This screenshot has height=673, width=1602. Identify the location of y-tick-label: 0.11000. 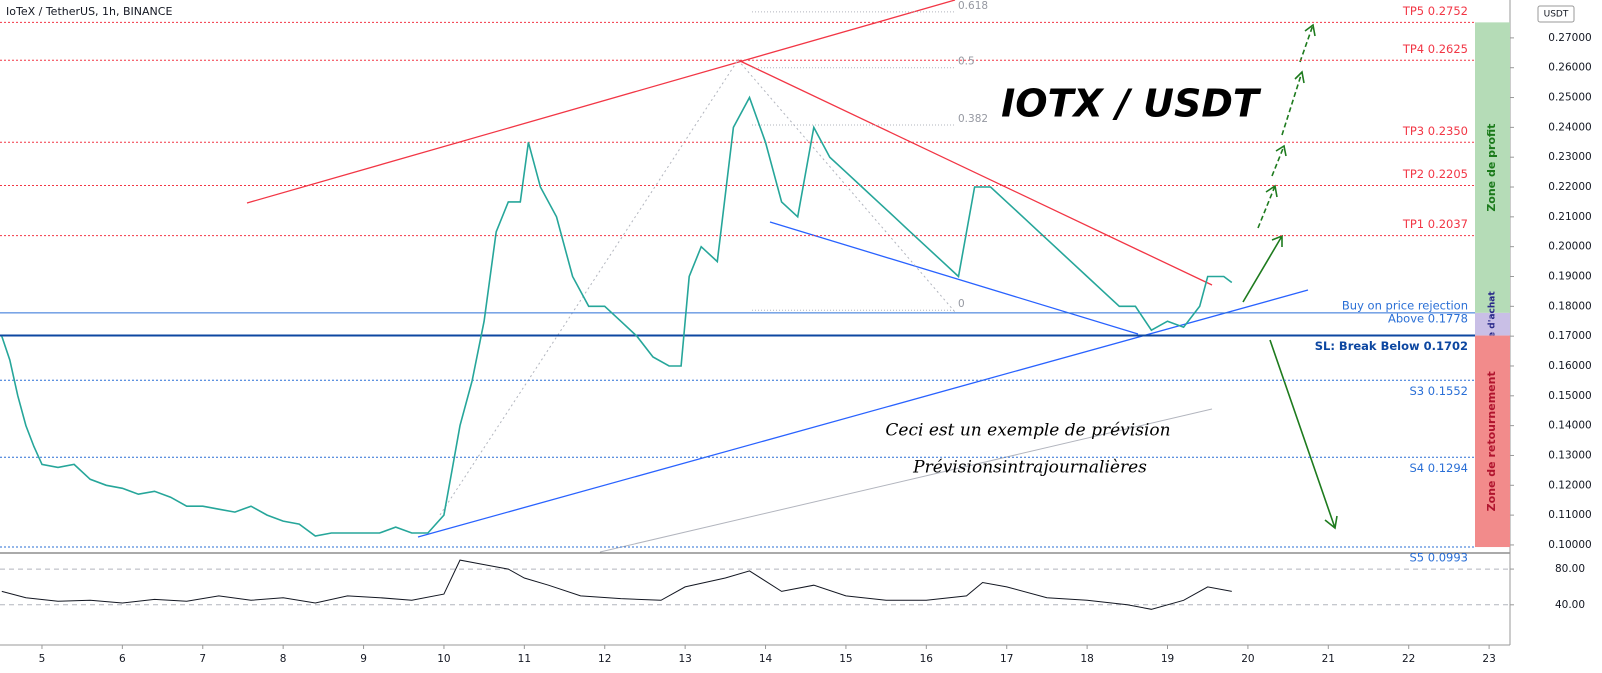
(1569, 515).